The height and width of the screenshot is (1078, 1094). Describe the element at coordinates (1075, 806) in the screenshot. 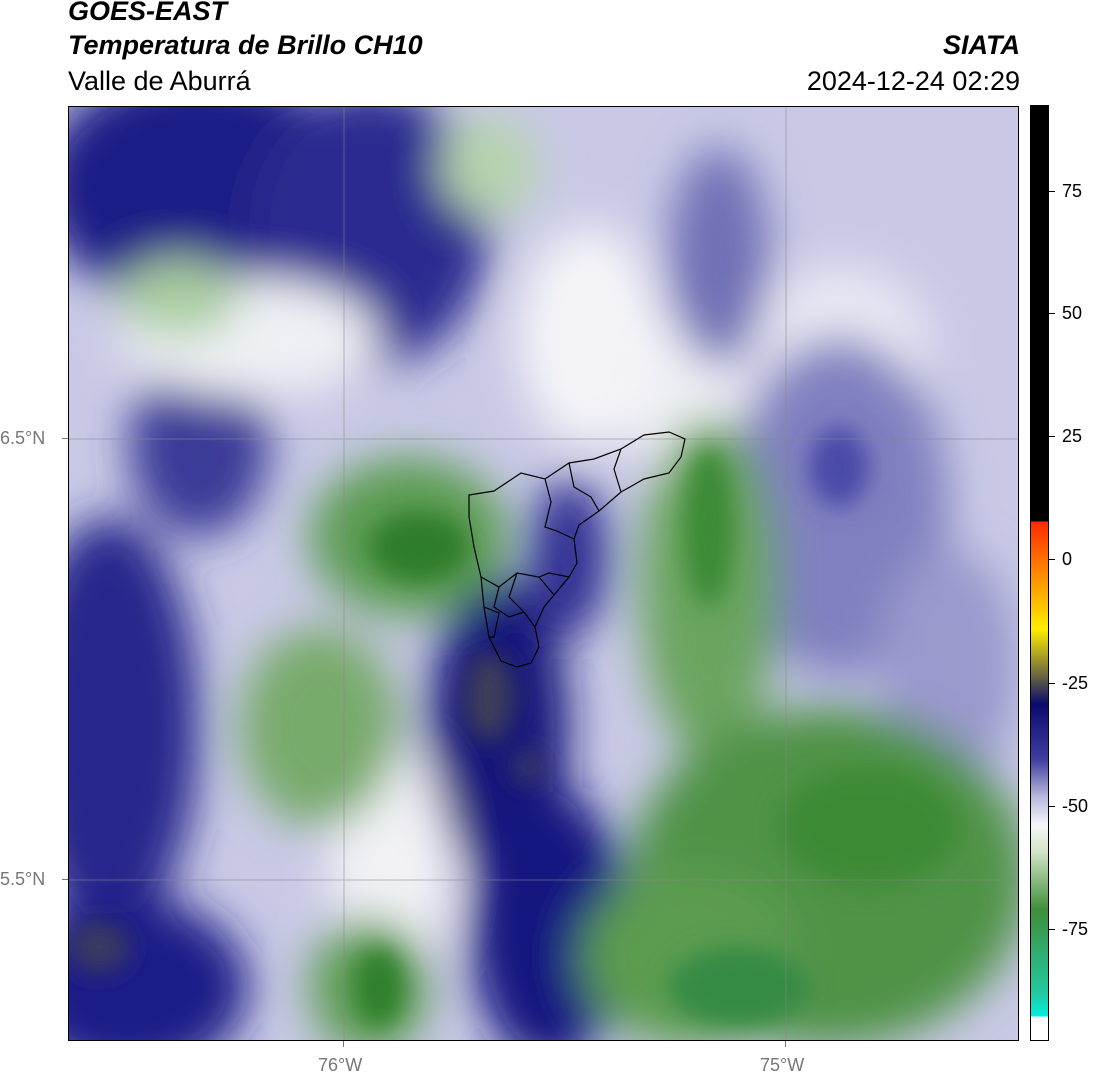

I see `colorbar-label: -50` at that location.